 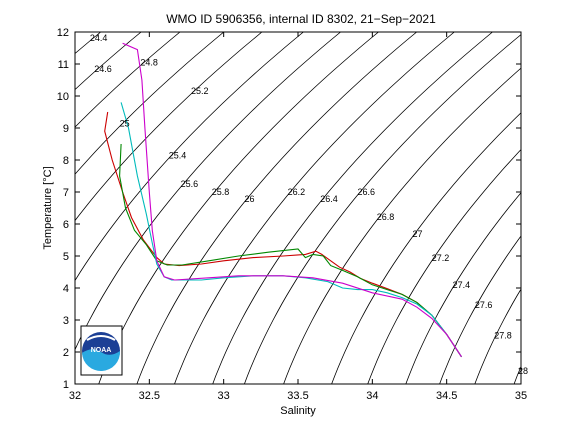 What do you see at coordinates (298, 411) in the screenshot?
I see `x-axis-label: Salinity` at bounding box center [298, 411].